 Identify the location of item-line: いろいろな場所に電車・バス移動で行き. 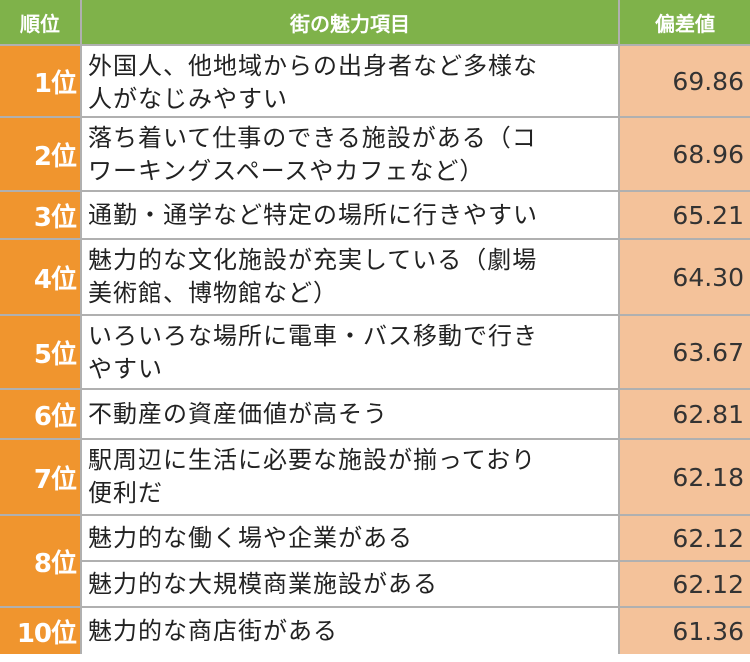
(313, 336).